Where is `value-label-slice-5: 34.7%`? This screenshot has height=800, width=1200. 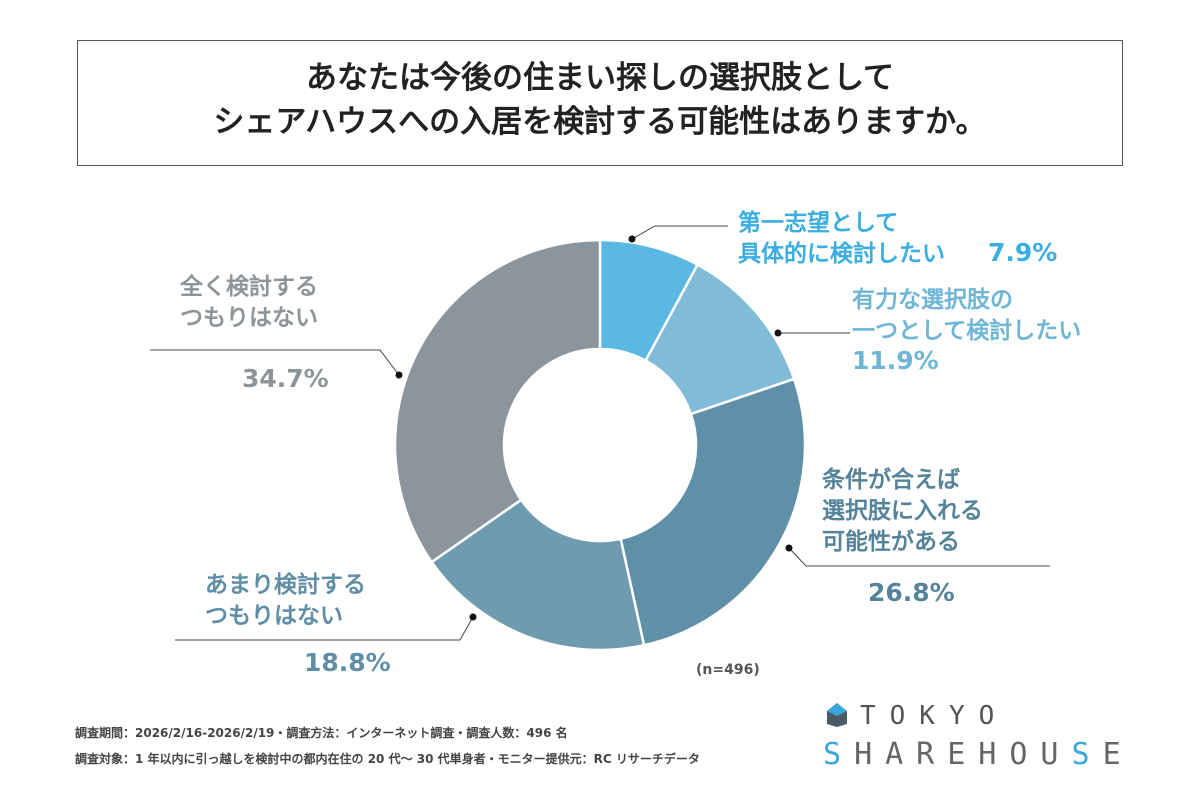
value-label-slice-5: 34.7% is located at coordinates (285, 378).